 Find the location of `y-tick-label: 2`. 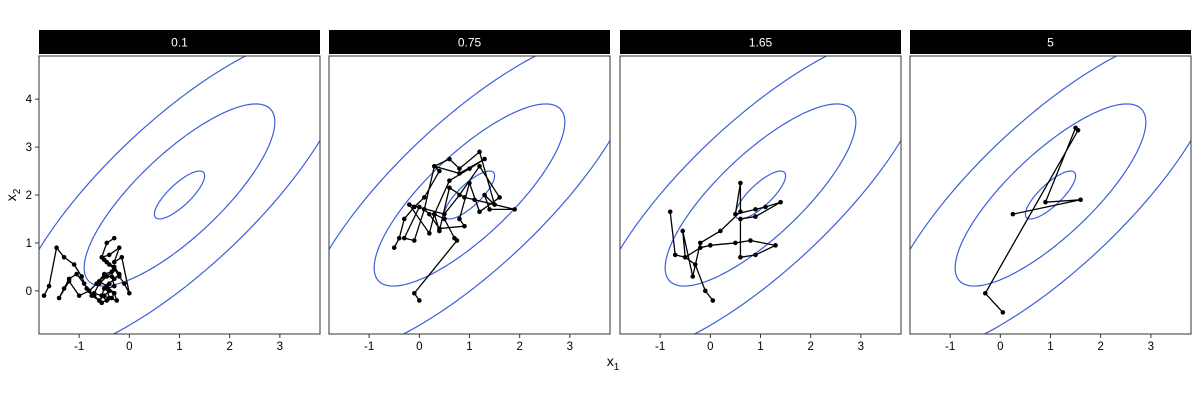

y-tick-label: 2 is located at coordinates (29, 196).